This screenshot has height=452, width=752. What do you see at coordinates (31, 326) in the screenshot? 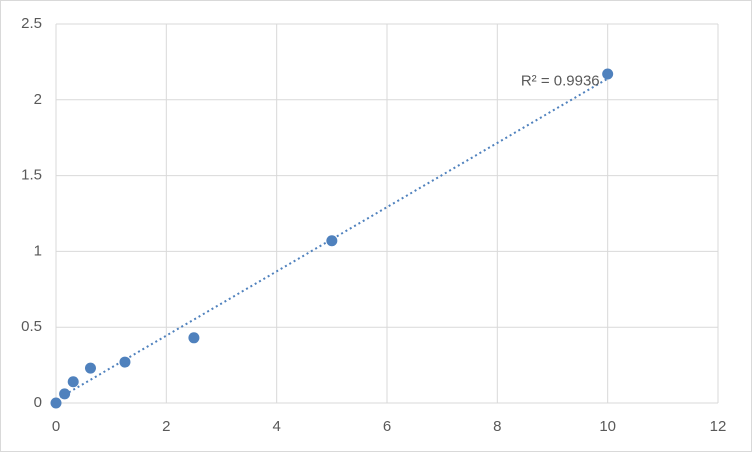
I see `y-tick-label: 0.5` at bounding box center [31, 326].